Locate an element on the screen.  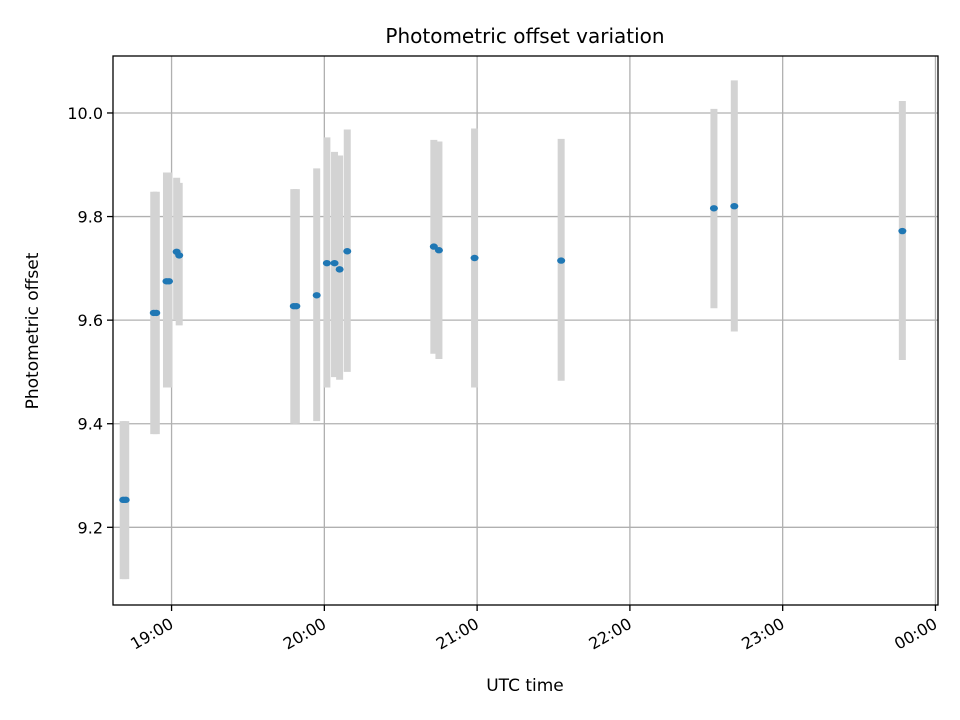
y-tick-label: 9.6 is located at coordinates (90, 320).